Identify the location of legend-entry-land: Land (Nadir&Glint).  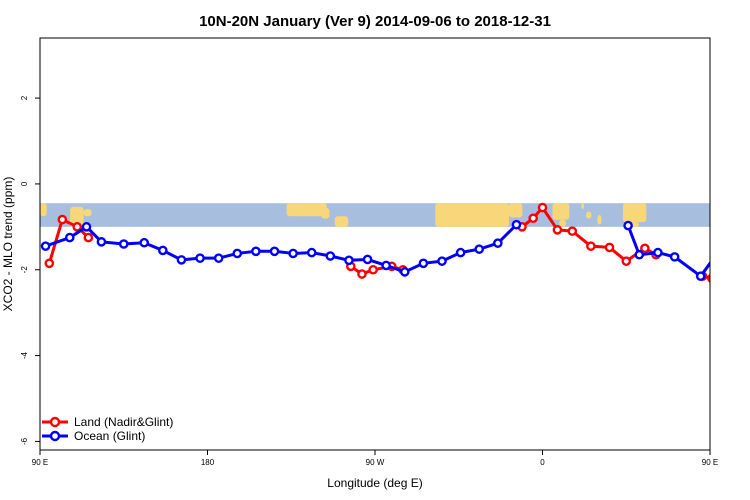
(107, 422).